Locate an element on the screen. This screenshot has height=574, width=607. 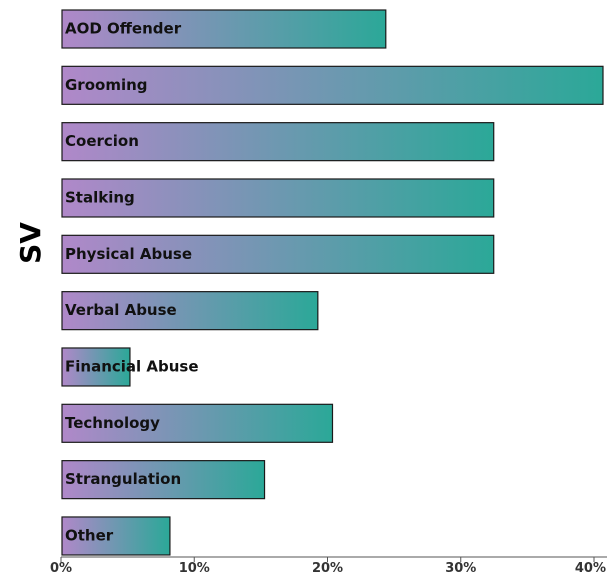
bar-label: Coercion is located at coordinates (102, 141).